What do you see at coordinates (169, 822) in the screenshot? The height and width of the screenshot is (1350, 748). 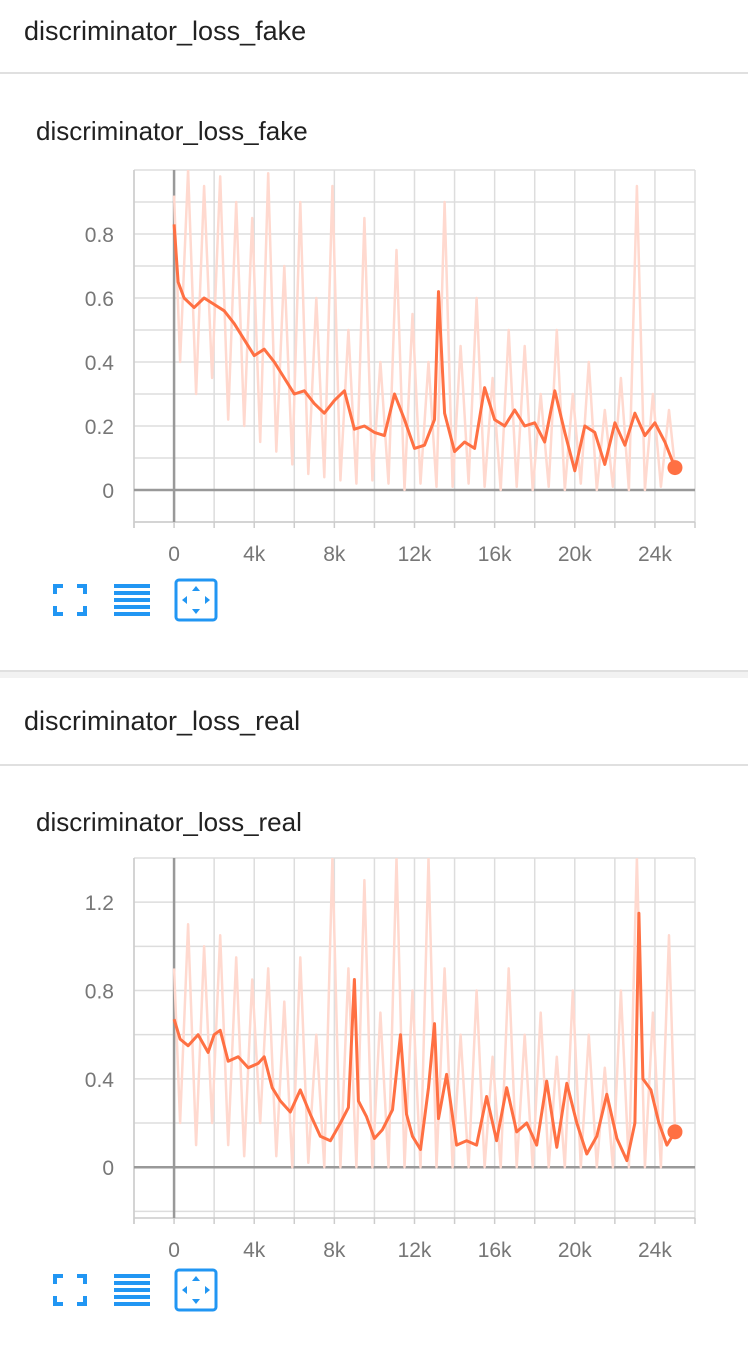 I see `chart-title-real: discriminator_loss_real` at bounding box center [169, 822].